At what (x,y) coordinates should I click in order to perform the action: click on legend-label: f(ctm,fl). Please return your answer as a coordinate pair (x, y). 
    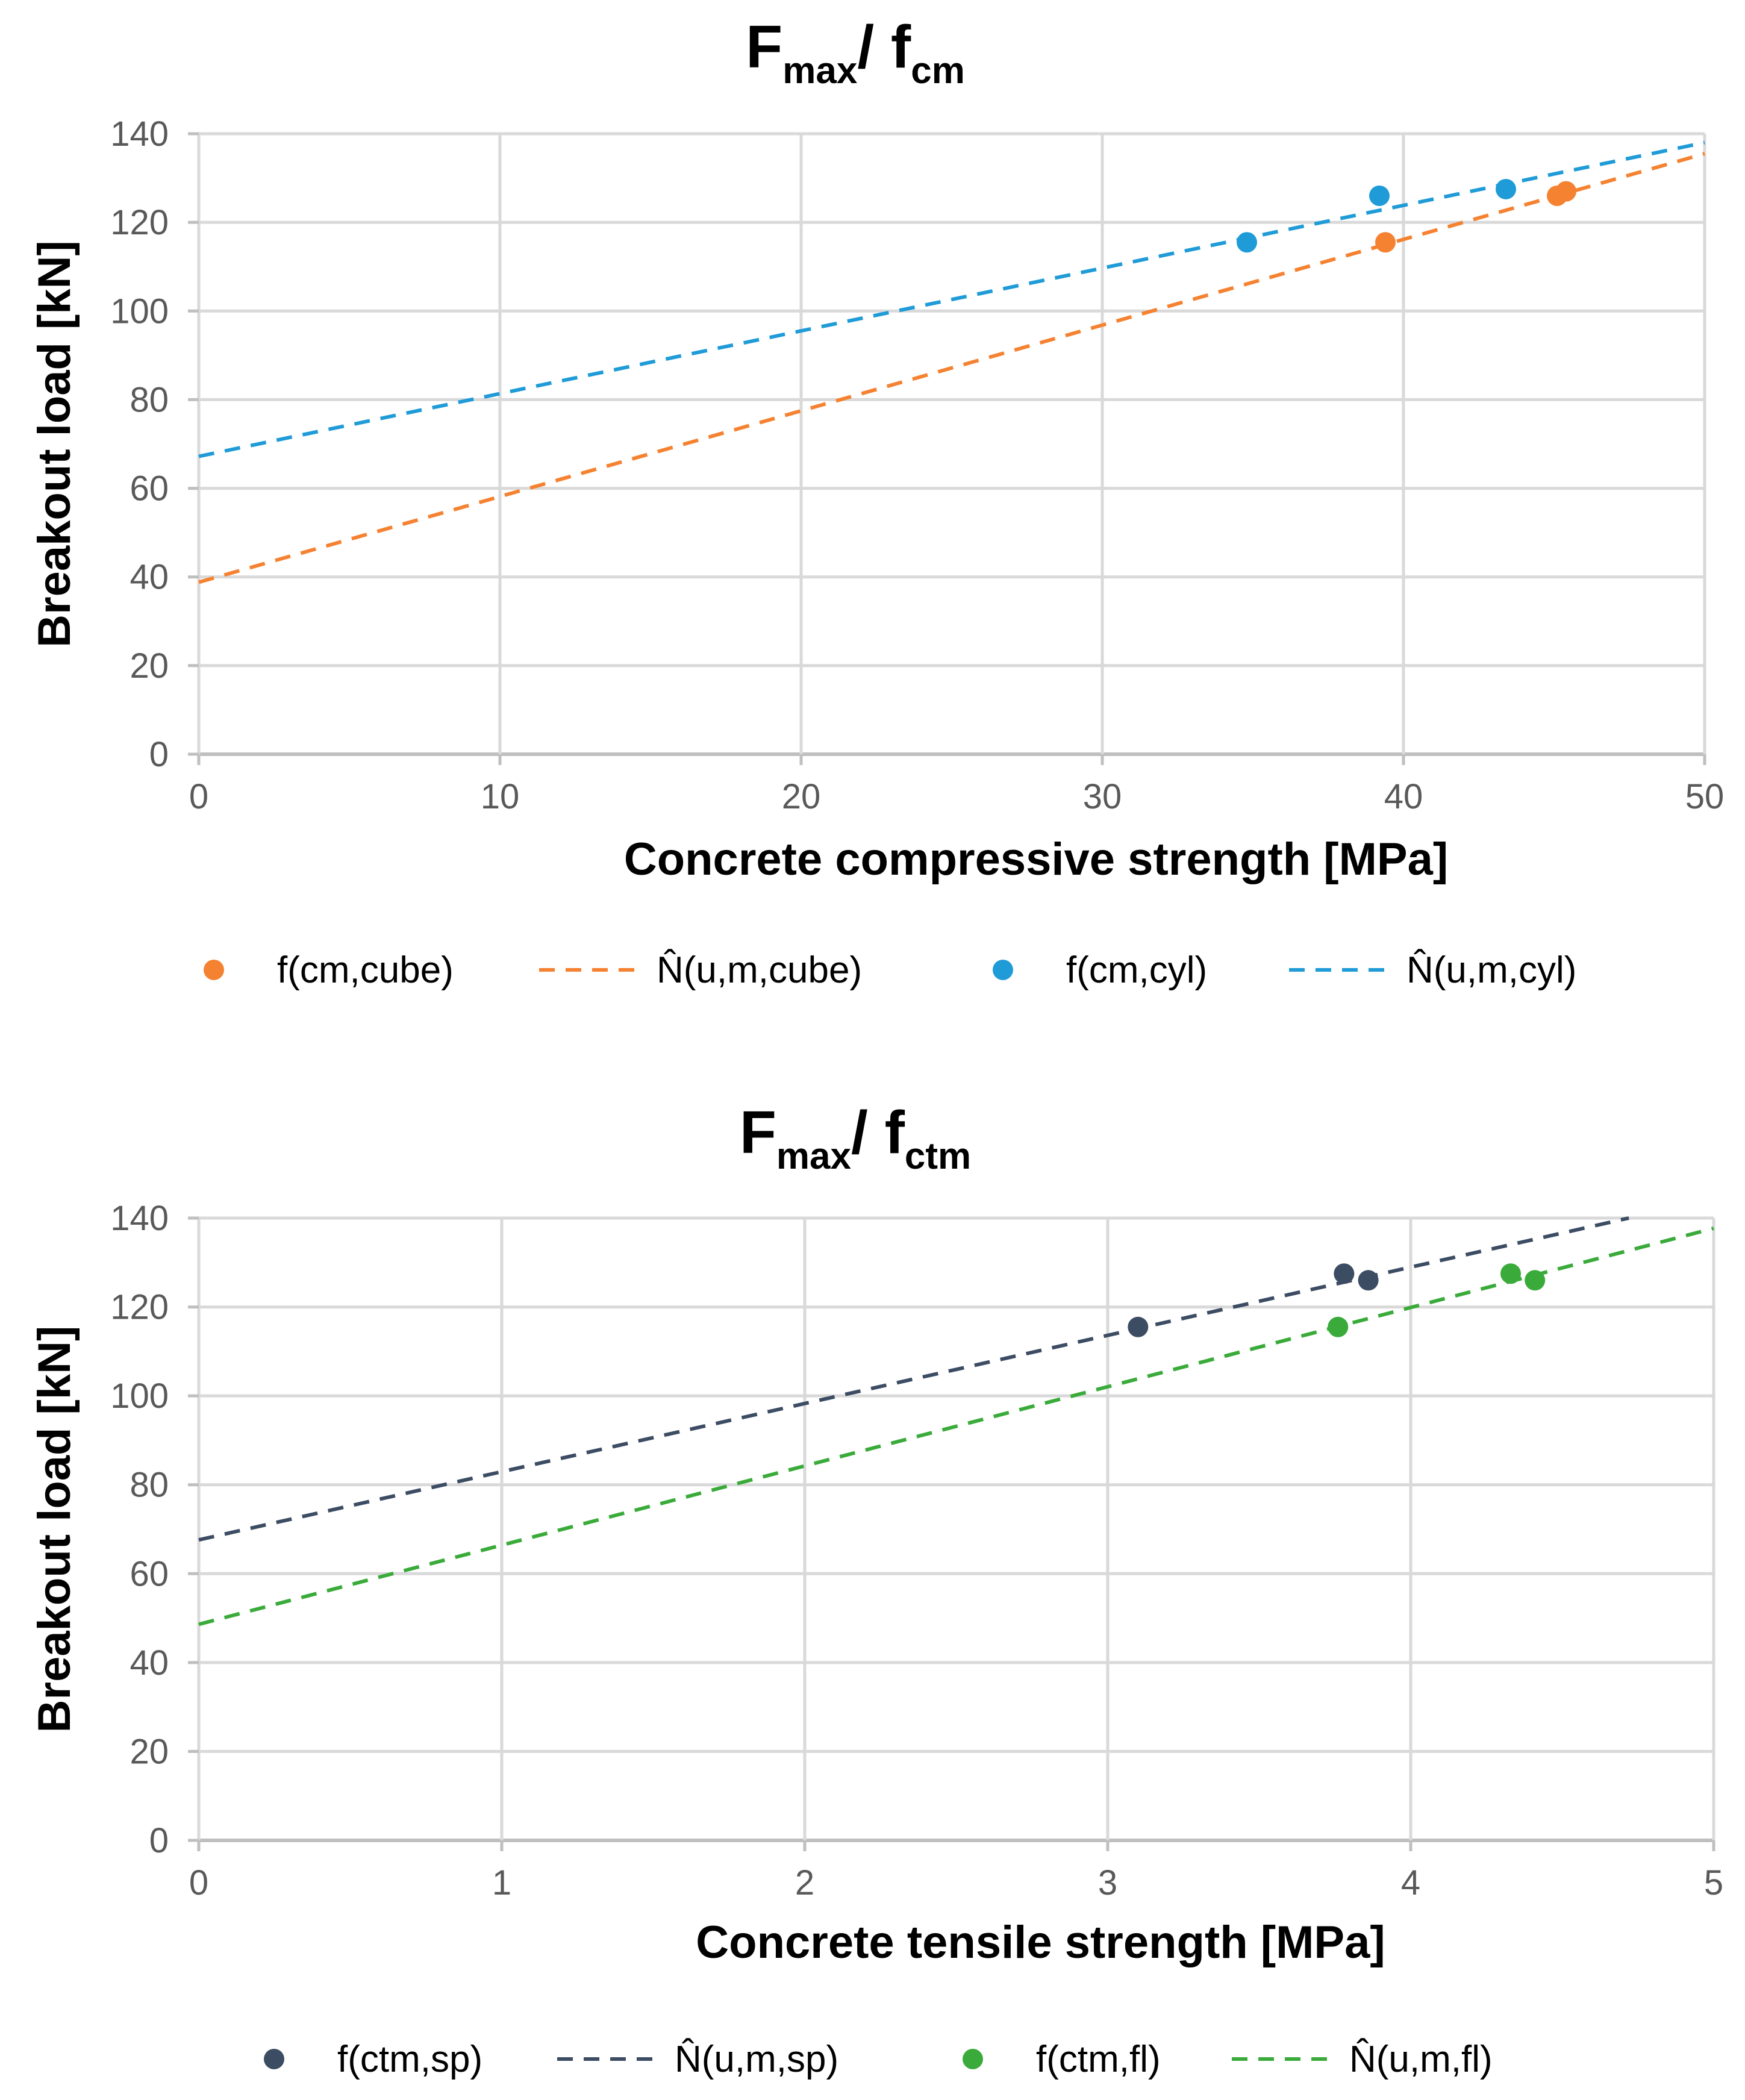
    Looking at the image, I should click on (1099, 2059).